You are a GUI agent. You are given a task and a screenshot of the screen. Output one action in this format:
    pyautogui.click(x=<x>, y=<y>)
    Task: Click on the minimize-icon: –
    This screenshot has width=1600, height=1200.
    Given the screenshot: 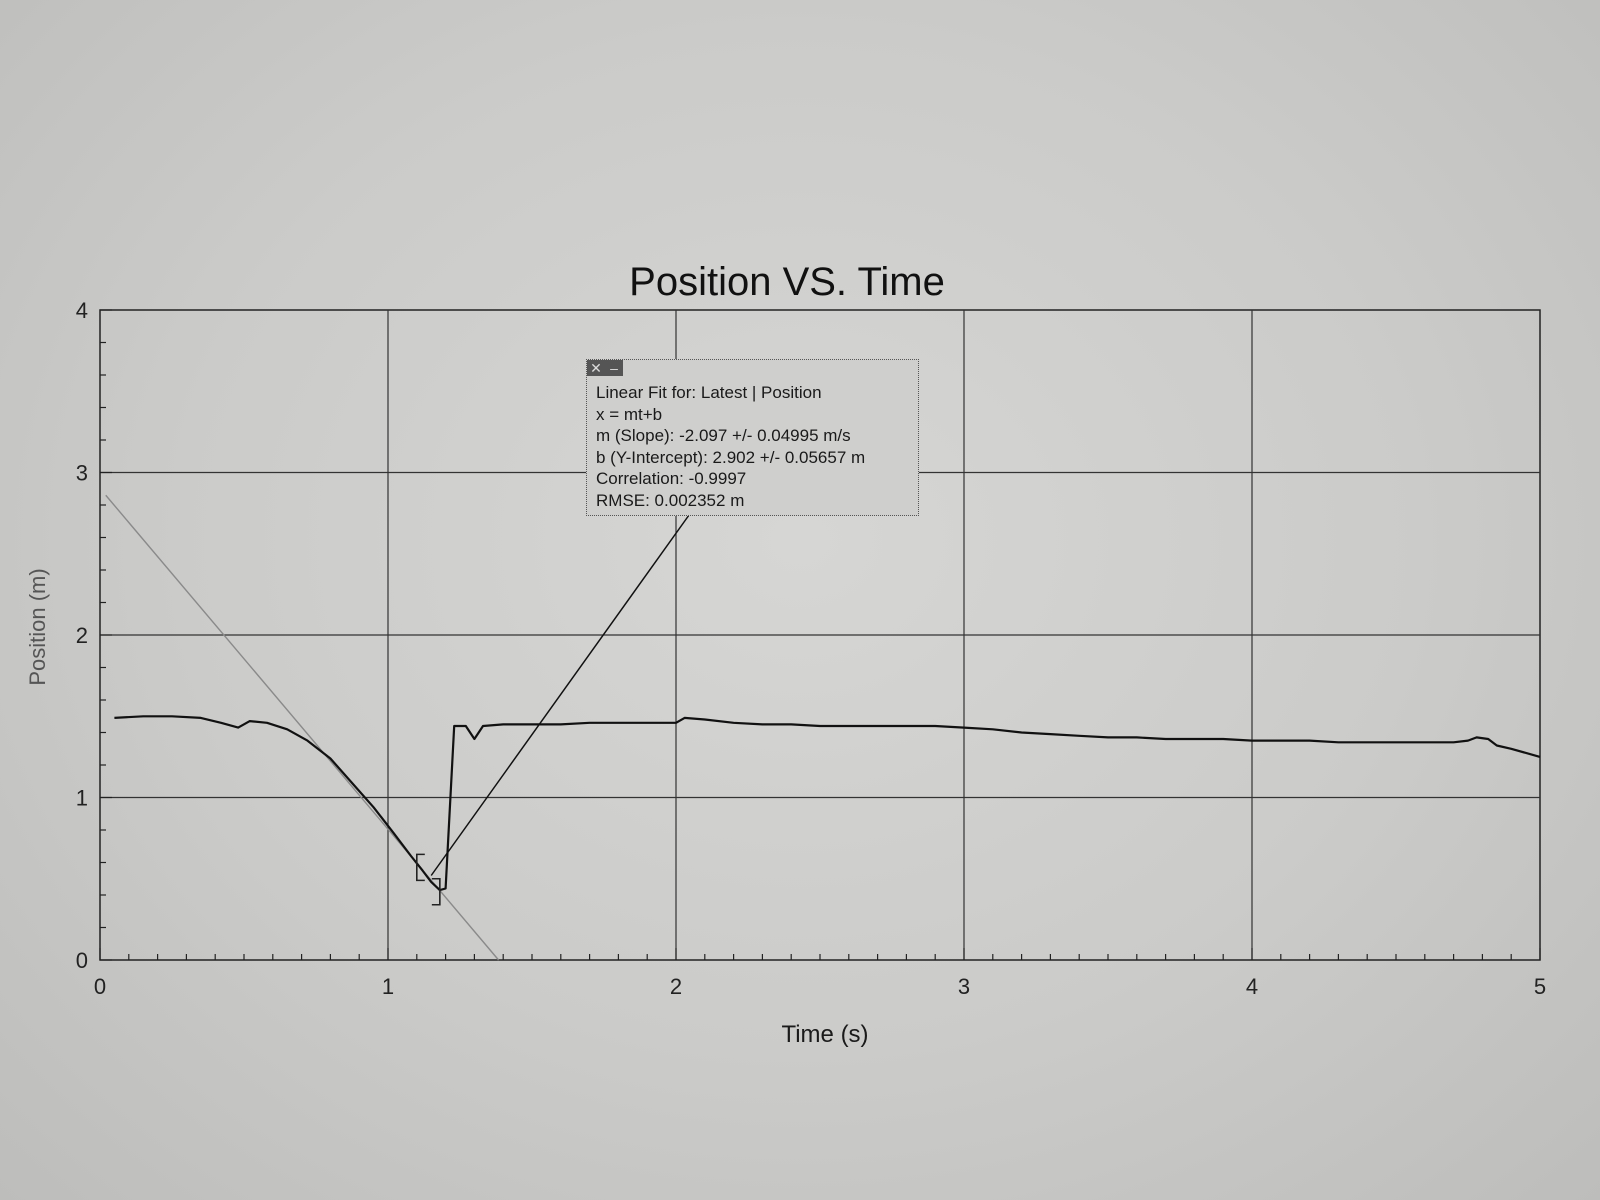 What is the action you would take?
    pyautogui.click(x=614, y=368)
    